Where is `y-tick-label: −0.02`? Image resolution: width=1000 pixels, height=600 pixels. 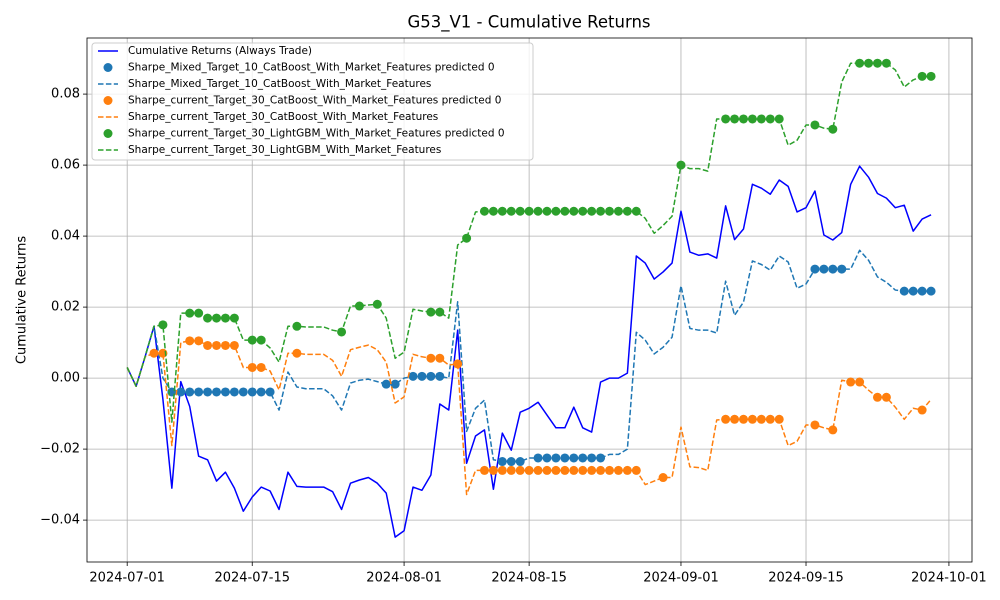
y-tick-label: −0.02 is located at coordinates (60, 449).